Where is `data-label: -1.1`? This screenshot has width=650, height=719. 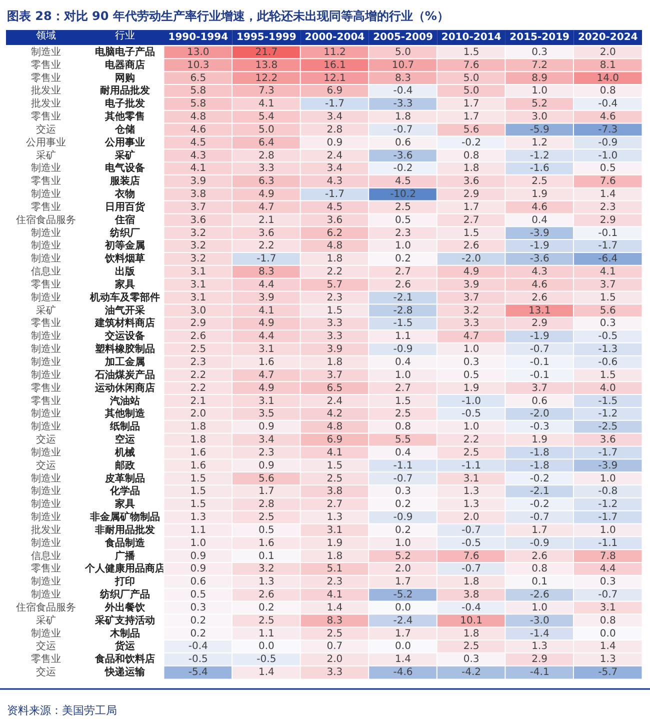
data-label: -1.1 is located at coordinates (472, 466).